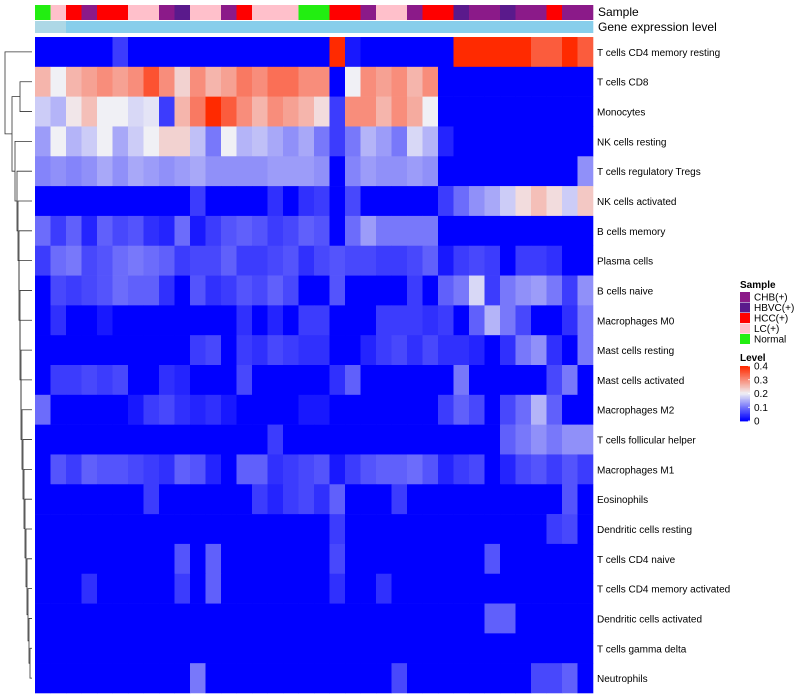 The image size is (800, 700). I want to click on sample-legend-label: HCC(+), so click(771, 319).